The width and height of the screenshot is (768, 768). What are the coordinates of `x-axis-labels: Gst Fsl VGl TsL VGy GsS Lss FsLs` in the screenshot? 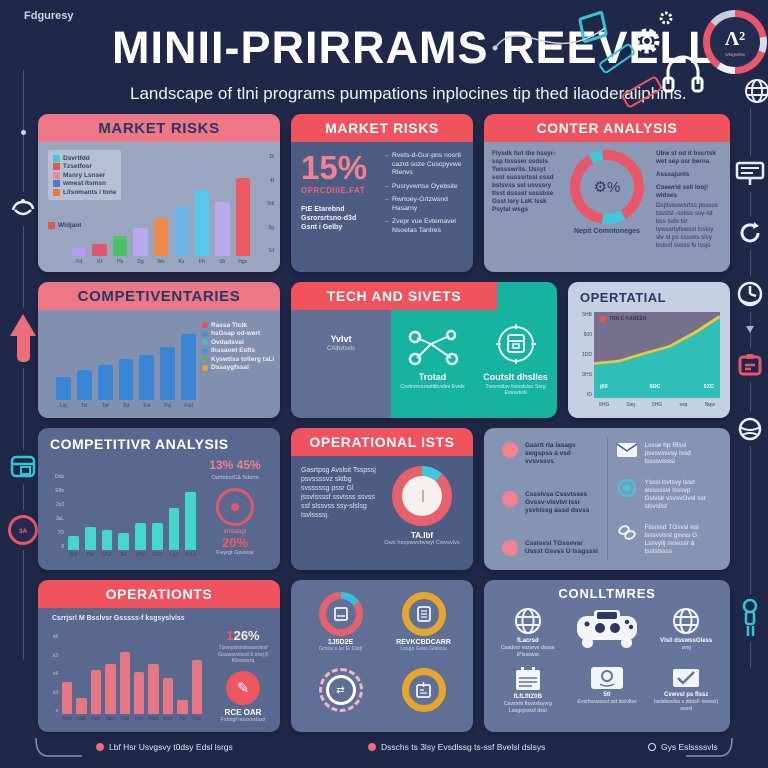 It's located at (132, 555).